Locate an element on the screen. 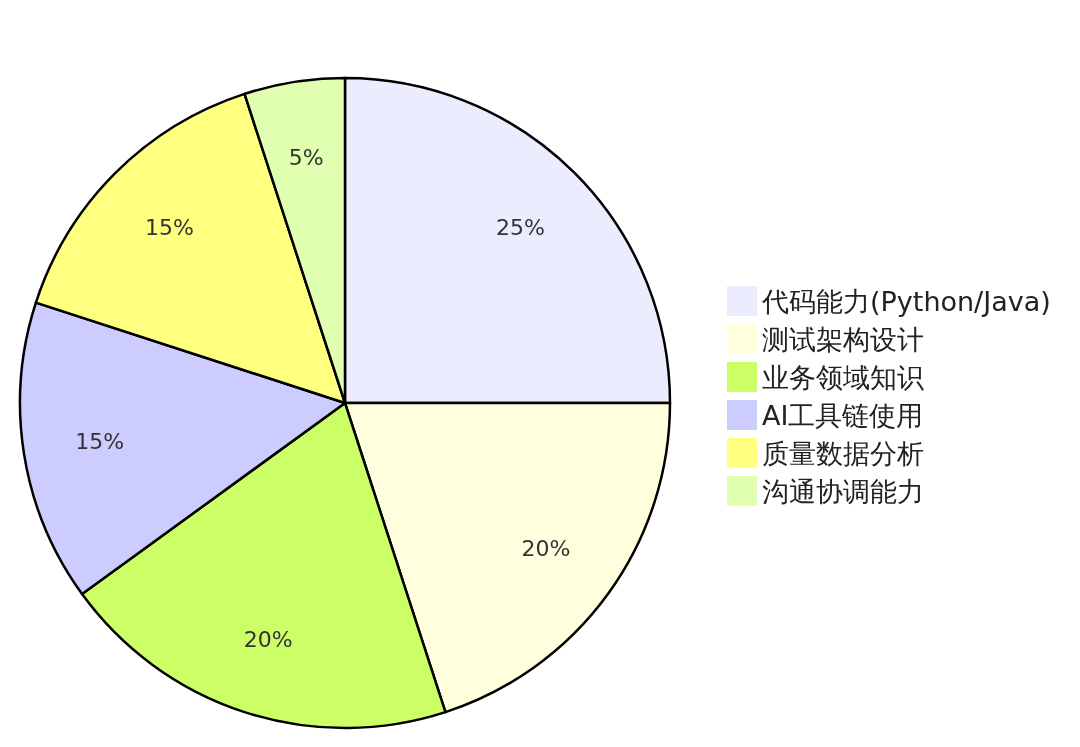  data-label: 5% is located at coordinates (306, 158).